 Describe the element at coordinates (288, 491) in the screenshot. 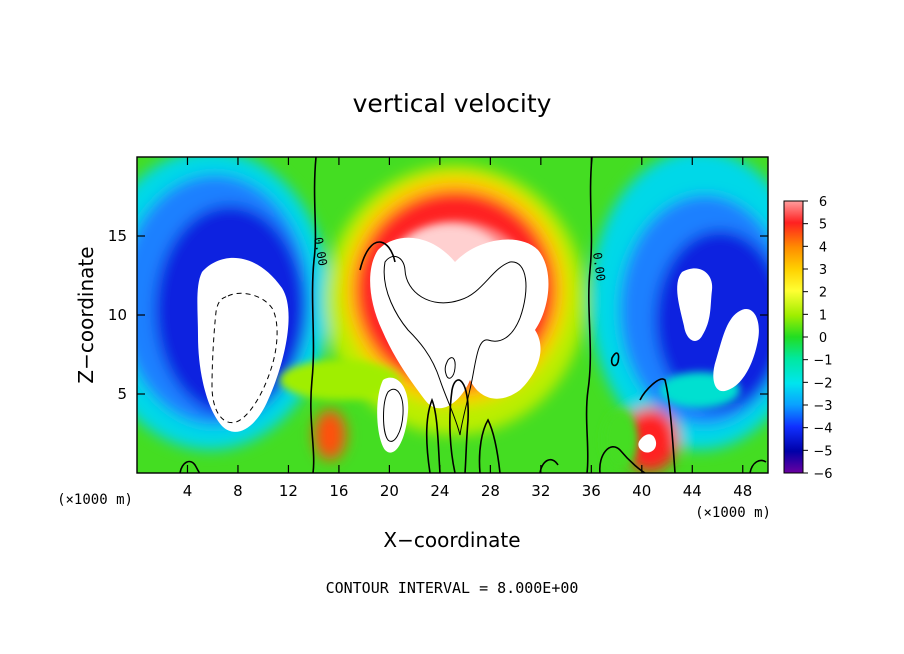

I see `x-tick-label: 12` at that location.